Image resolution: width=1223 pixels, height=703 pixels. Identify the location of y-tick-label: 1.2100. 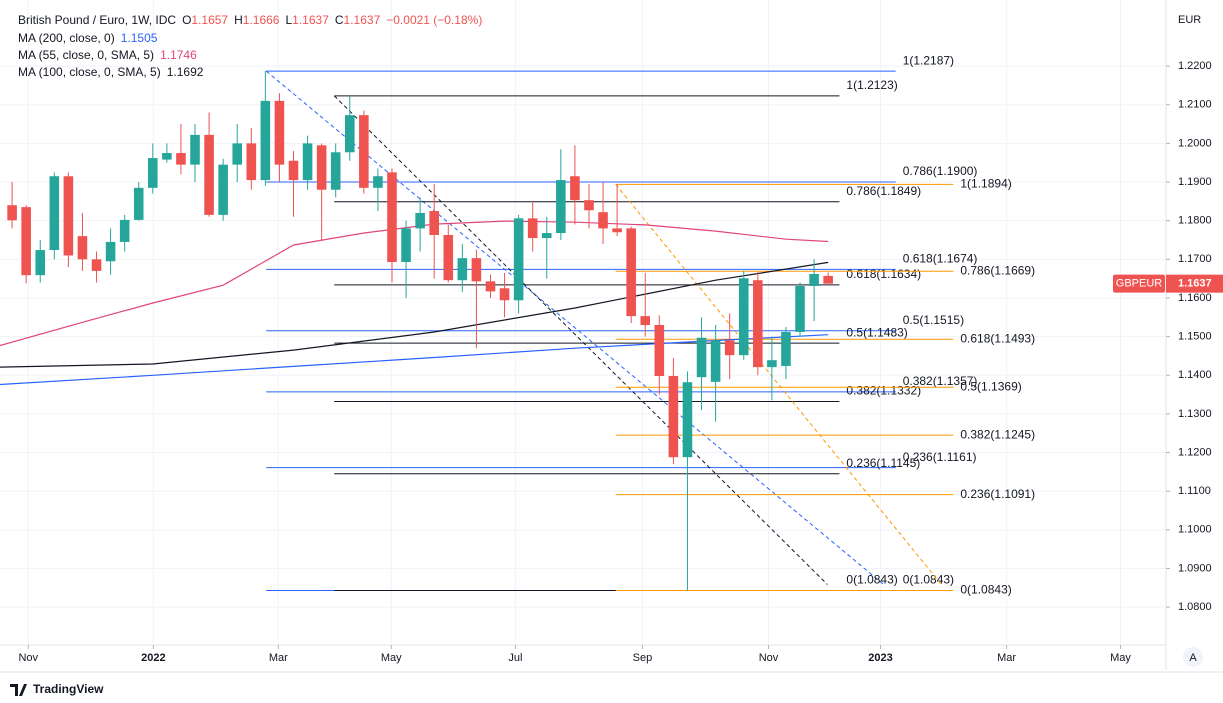
(1195, 105).